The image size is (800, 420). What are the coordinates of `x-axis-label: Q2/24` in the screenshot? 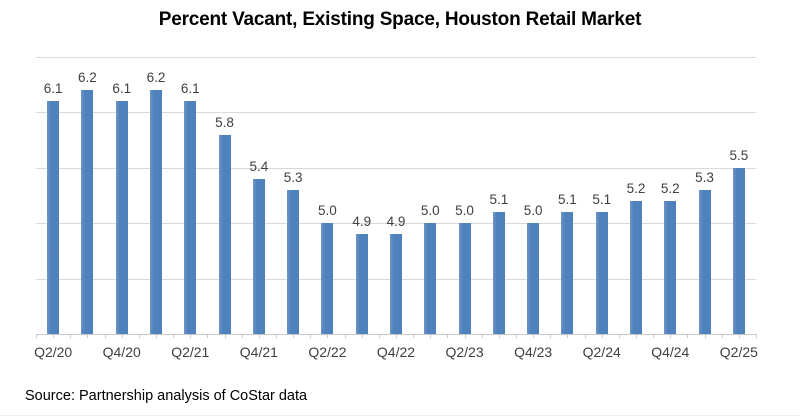 It's located at (601, 352).